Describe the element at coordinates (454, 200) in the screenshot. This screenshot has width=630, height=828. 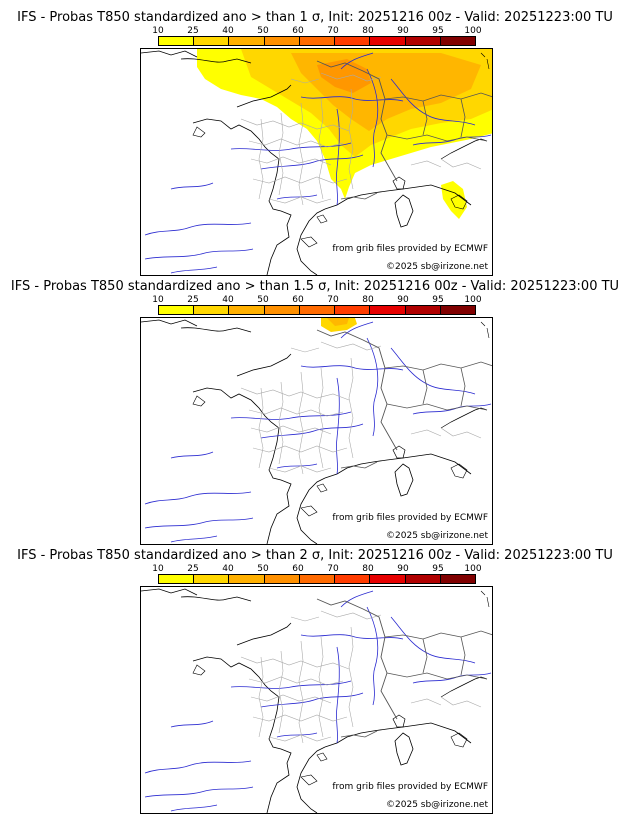
I see `prob-area-low-east` at that location.